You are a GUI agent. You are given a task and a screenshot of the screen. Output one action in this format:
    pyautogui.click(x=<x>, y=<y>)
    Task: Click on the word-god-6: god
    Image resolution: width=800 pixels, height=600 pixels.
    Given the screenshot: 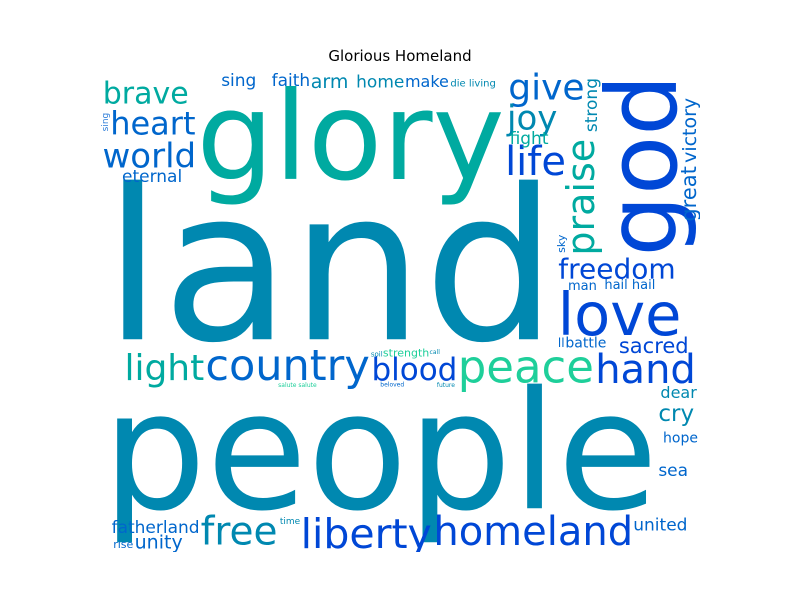 What is the action you would take?
    pyautogui.click(x=642, y=165)
    